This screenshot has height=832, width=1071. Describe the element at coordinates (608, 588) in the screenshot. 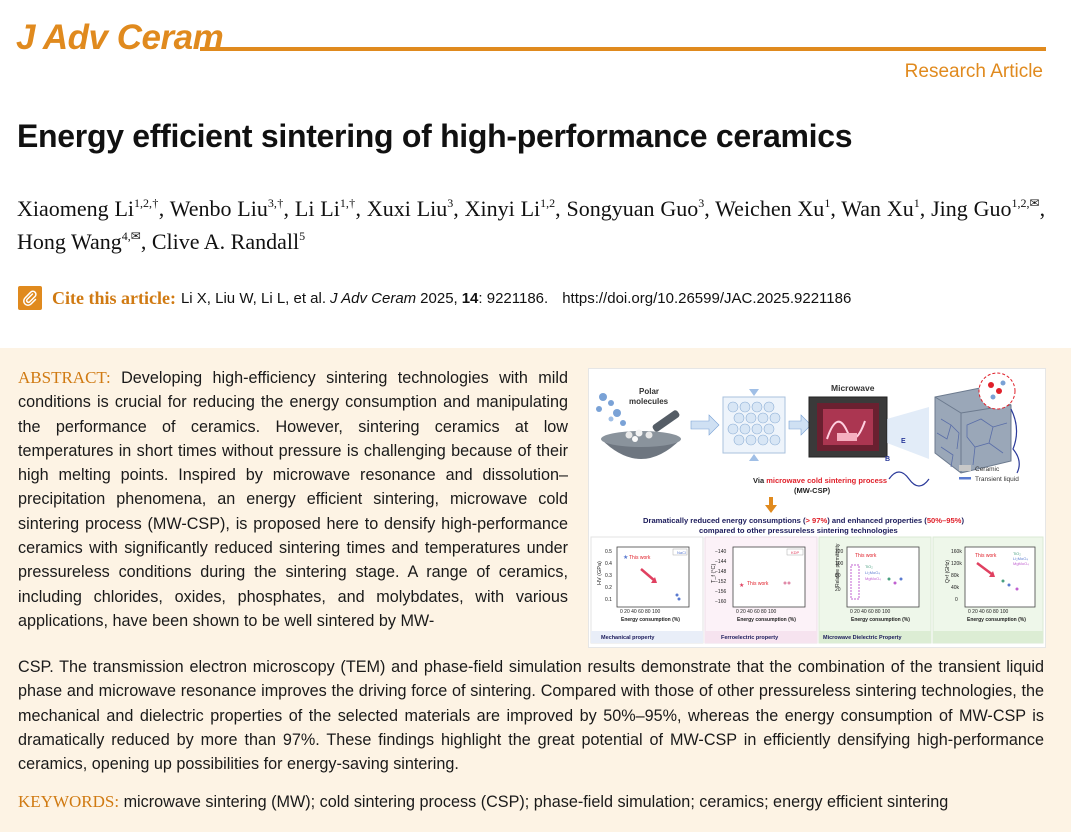

I see `svg-text: 0.2` at that location.